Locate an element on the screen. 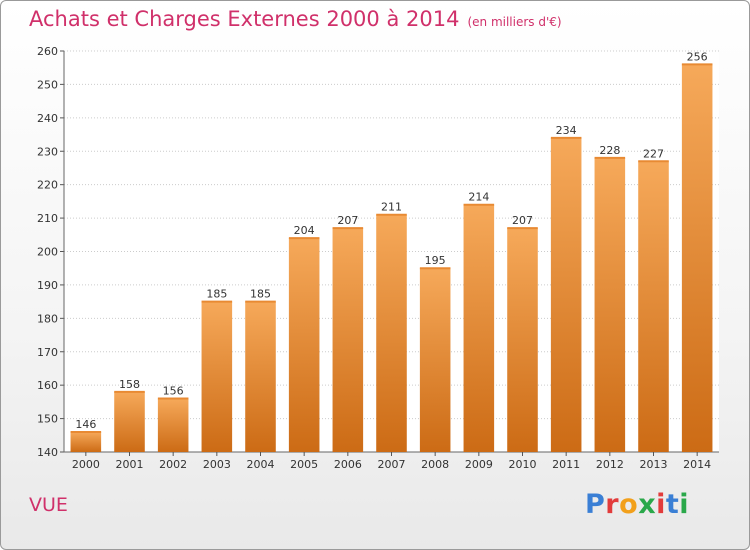  data-label: 228 is located at coordinates (609, 150).